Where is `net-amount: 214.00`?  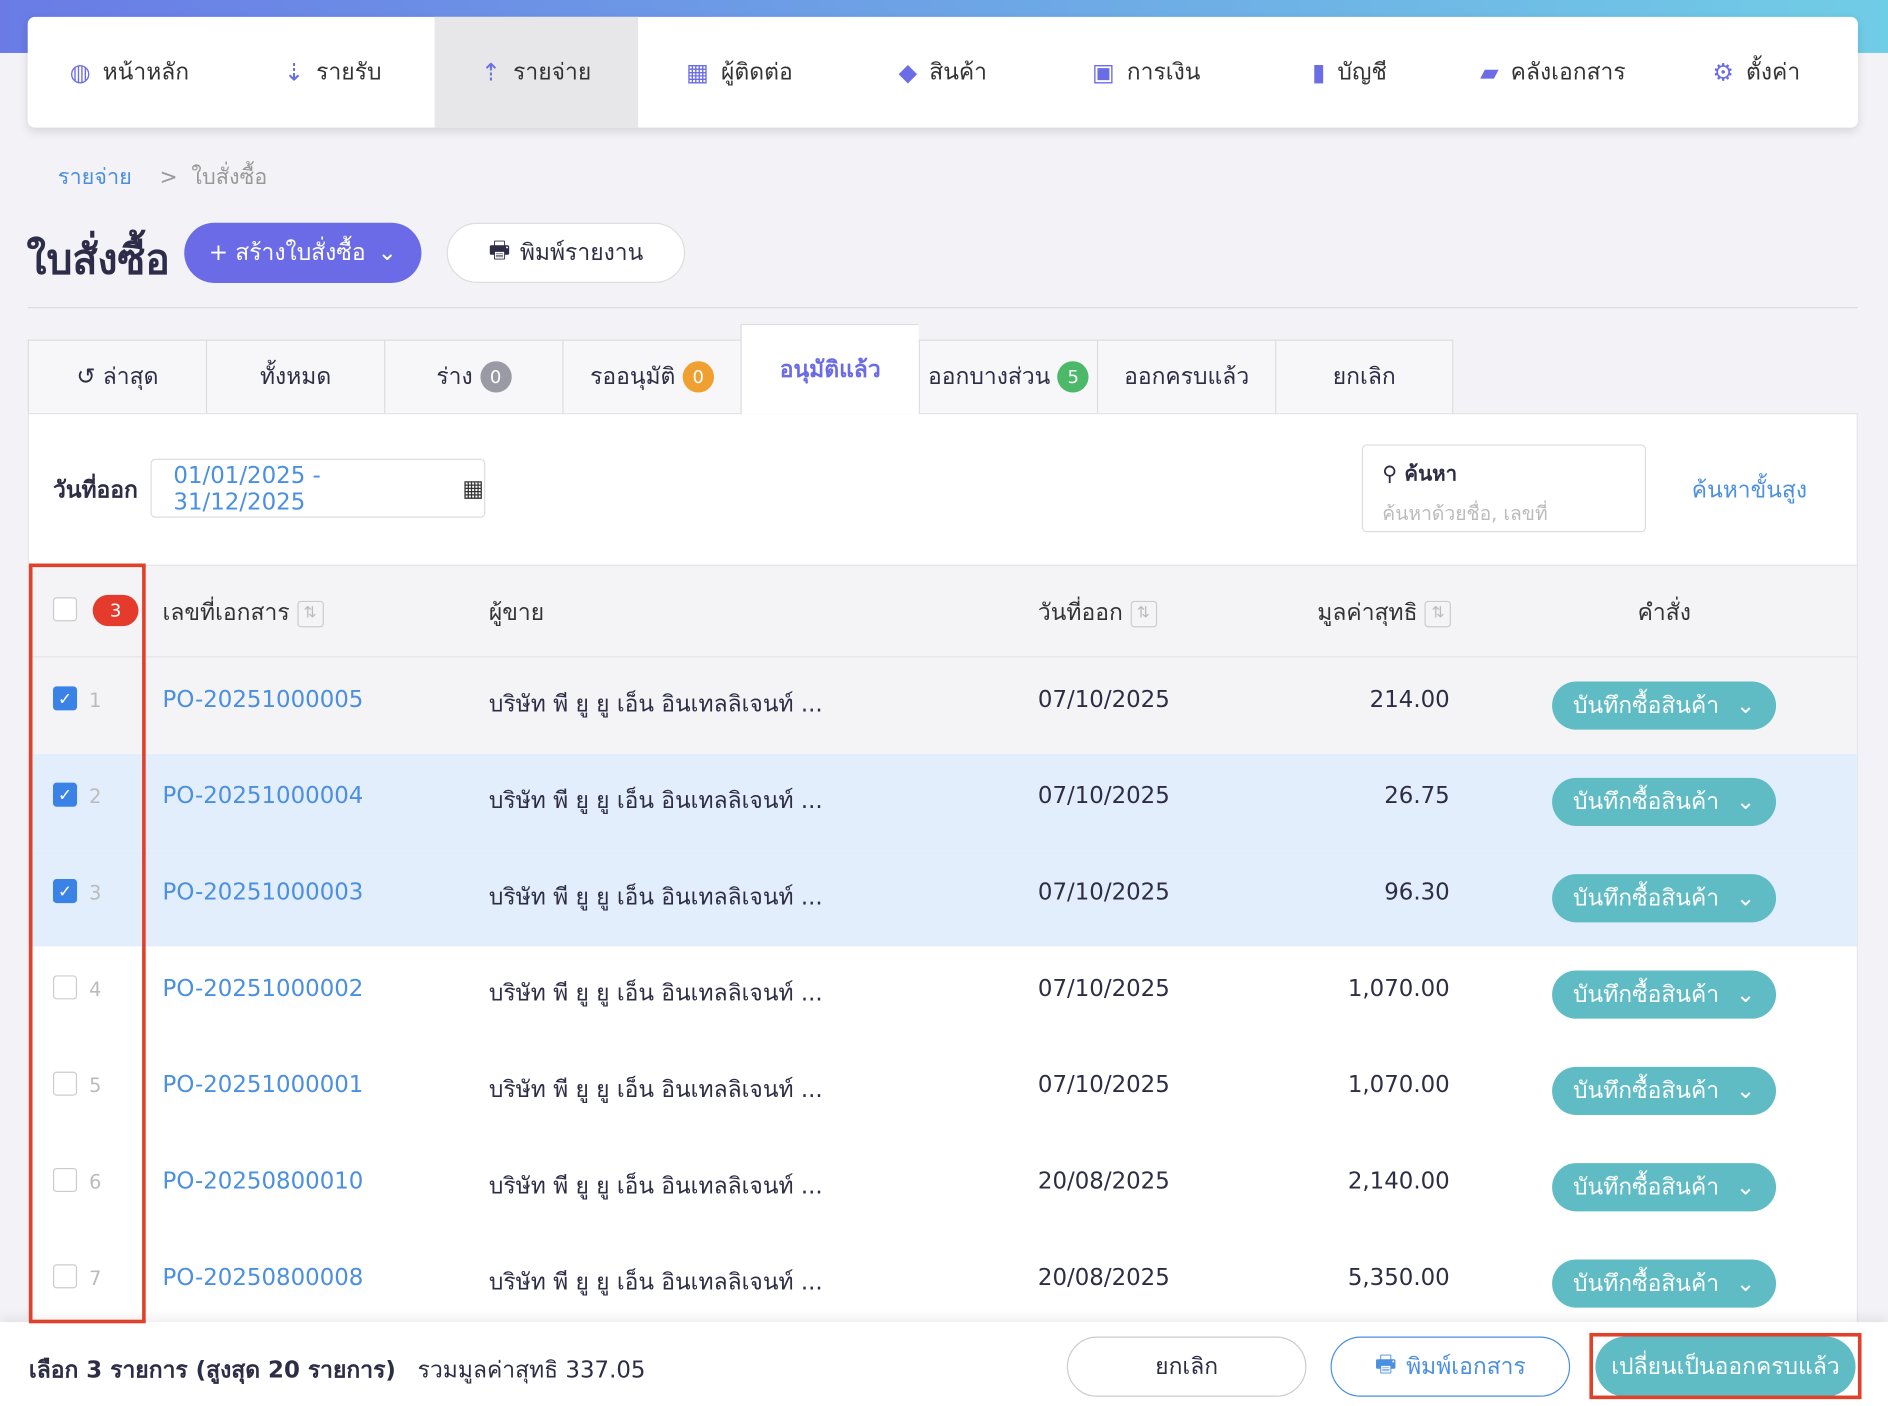
net-amount: 214.00 is located at coordinates (1409, 699).